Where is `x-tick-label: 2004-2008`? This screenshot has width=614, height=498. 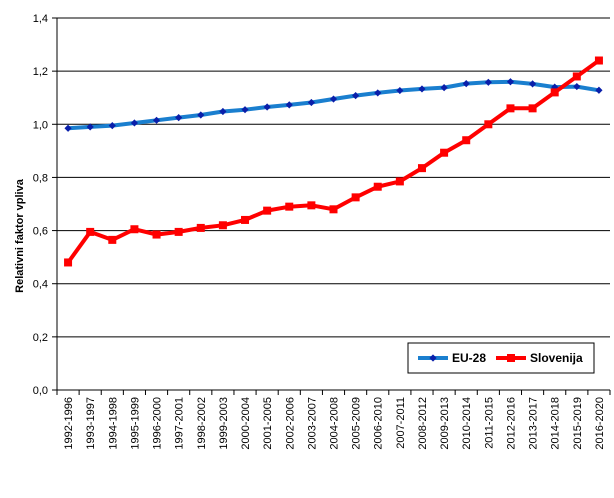 x-tick-label: 2004-2008 is located at coordinates (335, 423).